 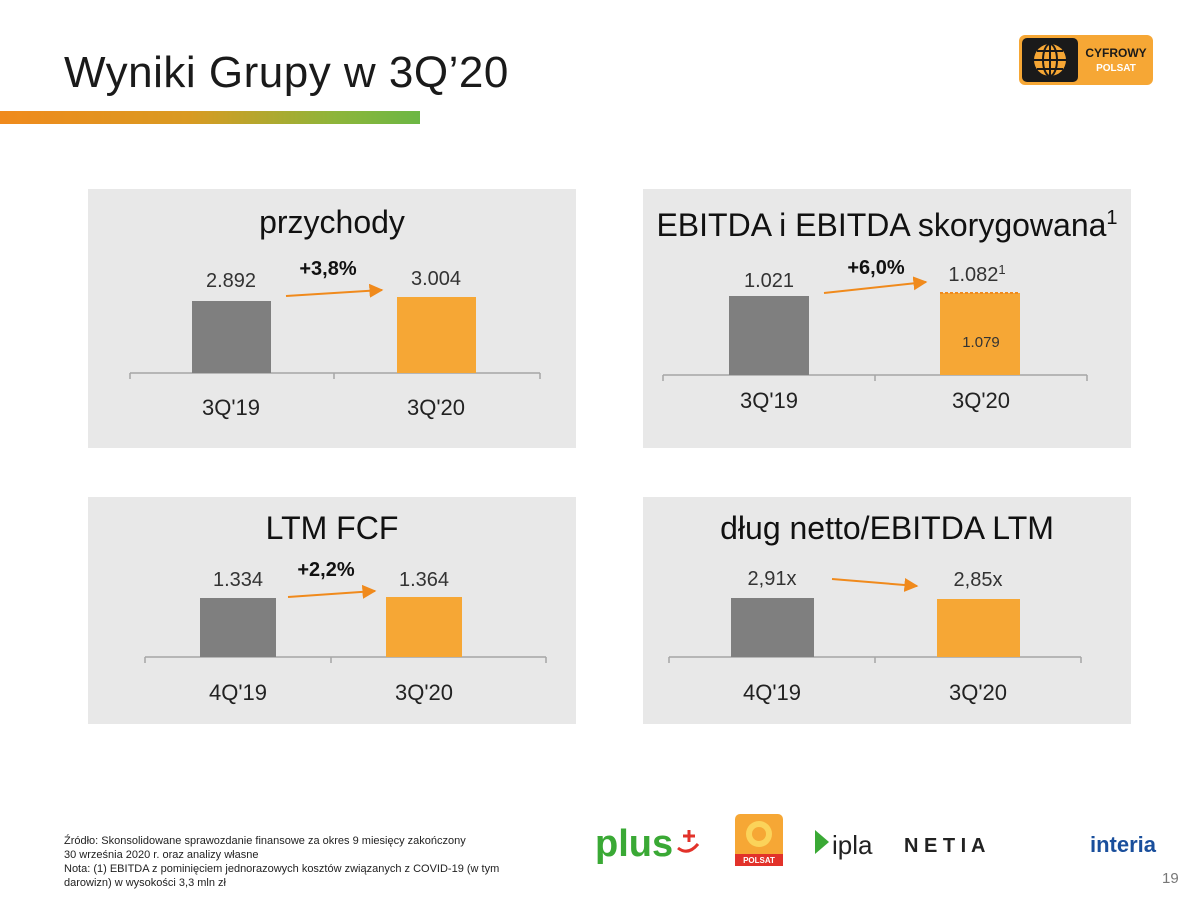 What do you see at coordinates (345, 632) in the screenshot?
I see `chart-ltm-fcf: 1.334 1.364 +2,2% 4Q'19 3Q'20` at bounding box center [345, 632].